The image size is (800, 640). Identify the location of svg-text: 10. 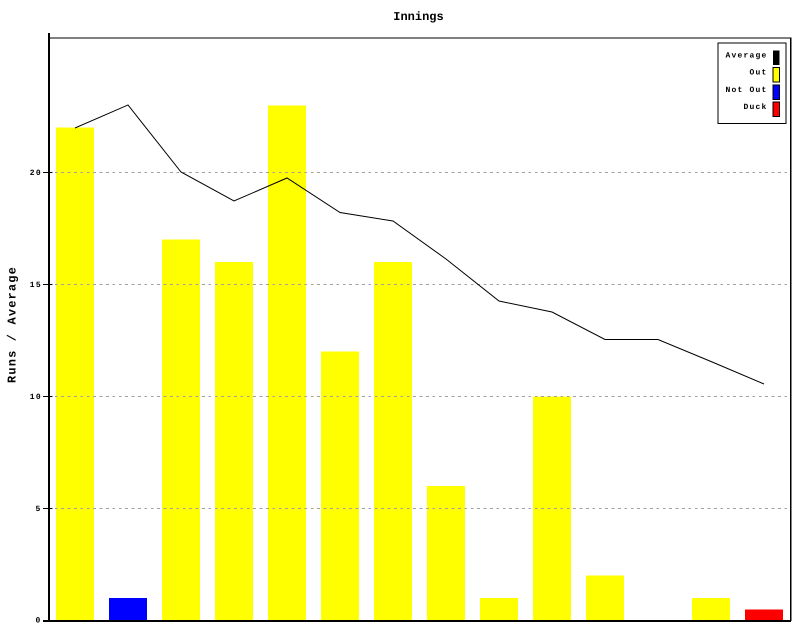
(36, 397).